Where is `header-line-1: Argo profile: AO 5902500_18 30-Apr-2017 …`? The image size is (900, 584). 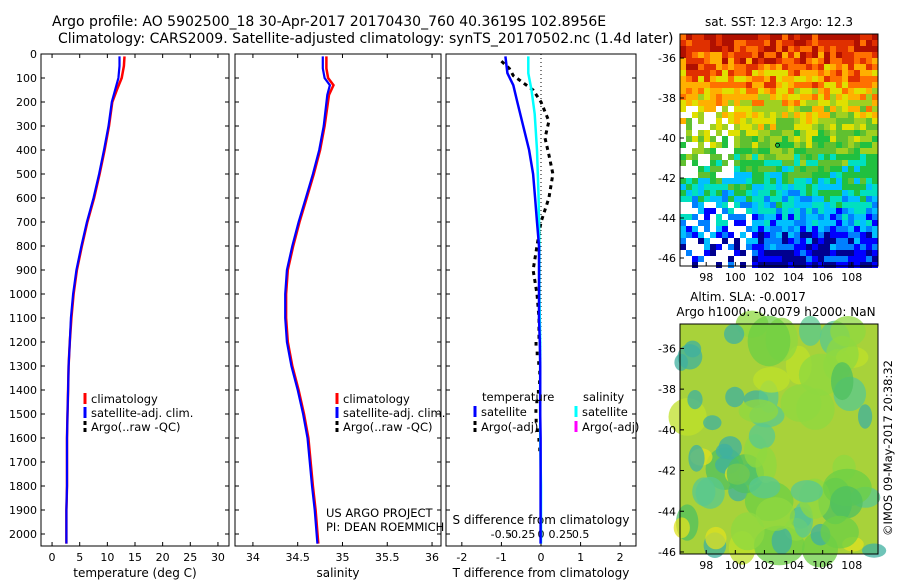
header-line-1: Argo profile: AO 5902500_18 30-Apr-2017 … is located at coordinates (329, 22).